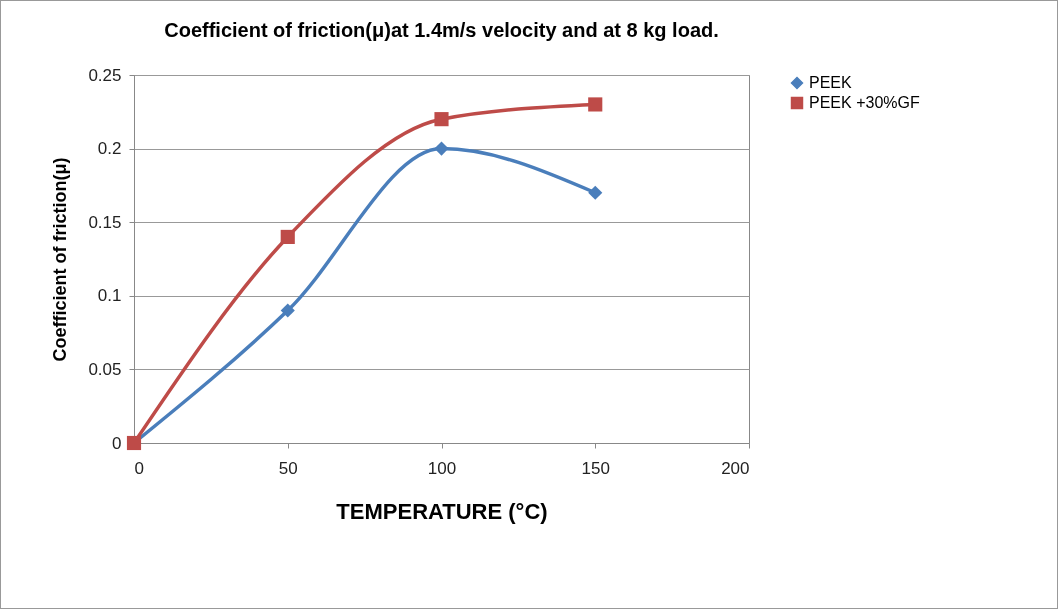 The width and height of the screenshot is (1062, 613). Describe the element at coordinates (109, 296) in the screenshot. I see `y-tick-label: 0.1` at that location.